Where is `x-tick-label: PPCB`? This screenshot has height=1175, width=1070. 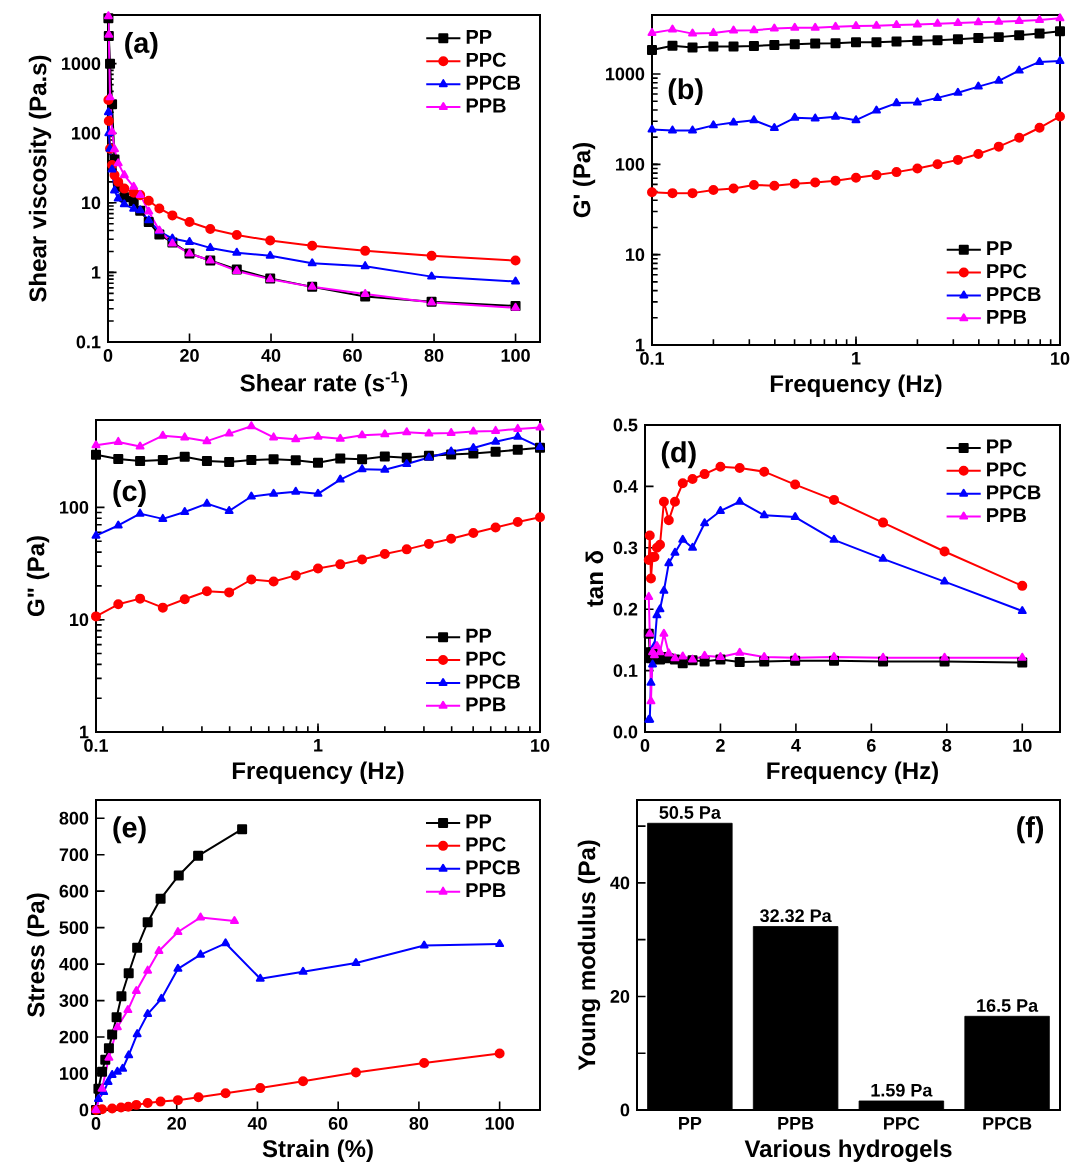
x-tick-label: PPCB is located at coordinates (1007, 1123).